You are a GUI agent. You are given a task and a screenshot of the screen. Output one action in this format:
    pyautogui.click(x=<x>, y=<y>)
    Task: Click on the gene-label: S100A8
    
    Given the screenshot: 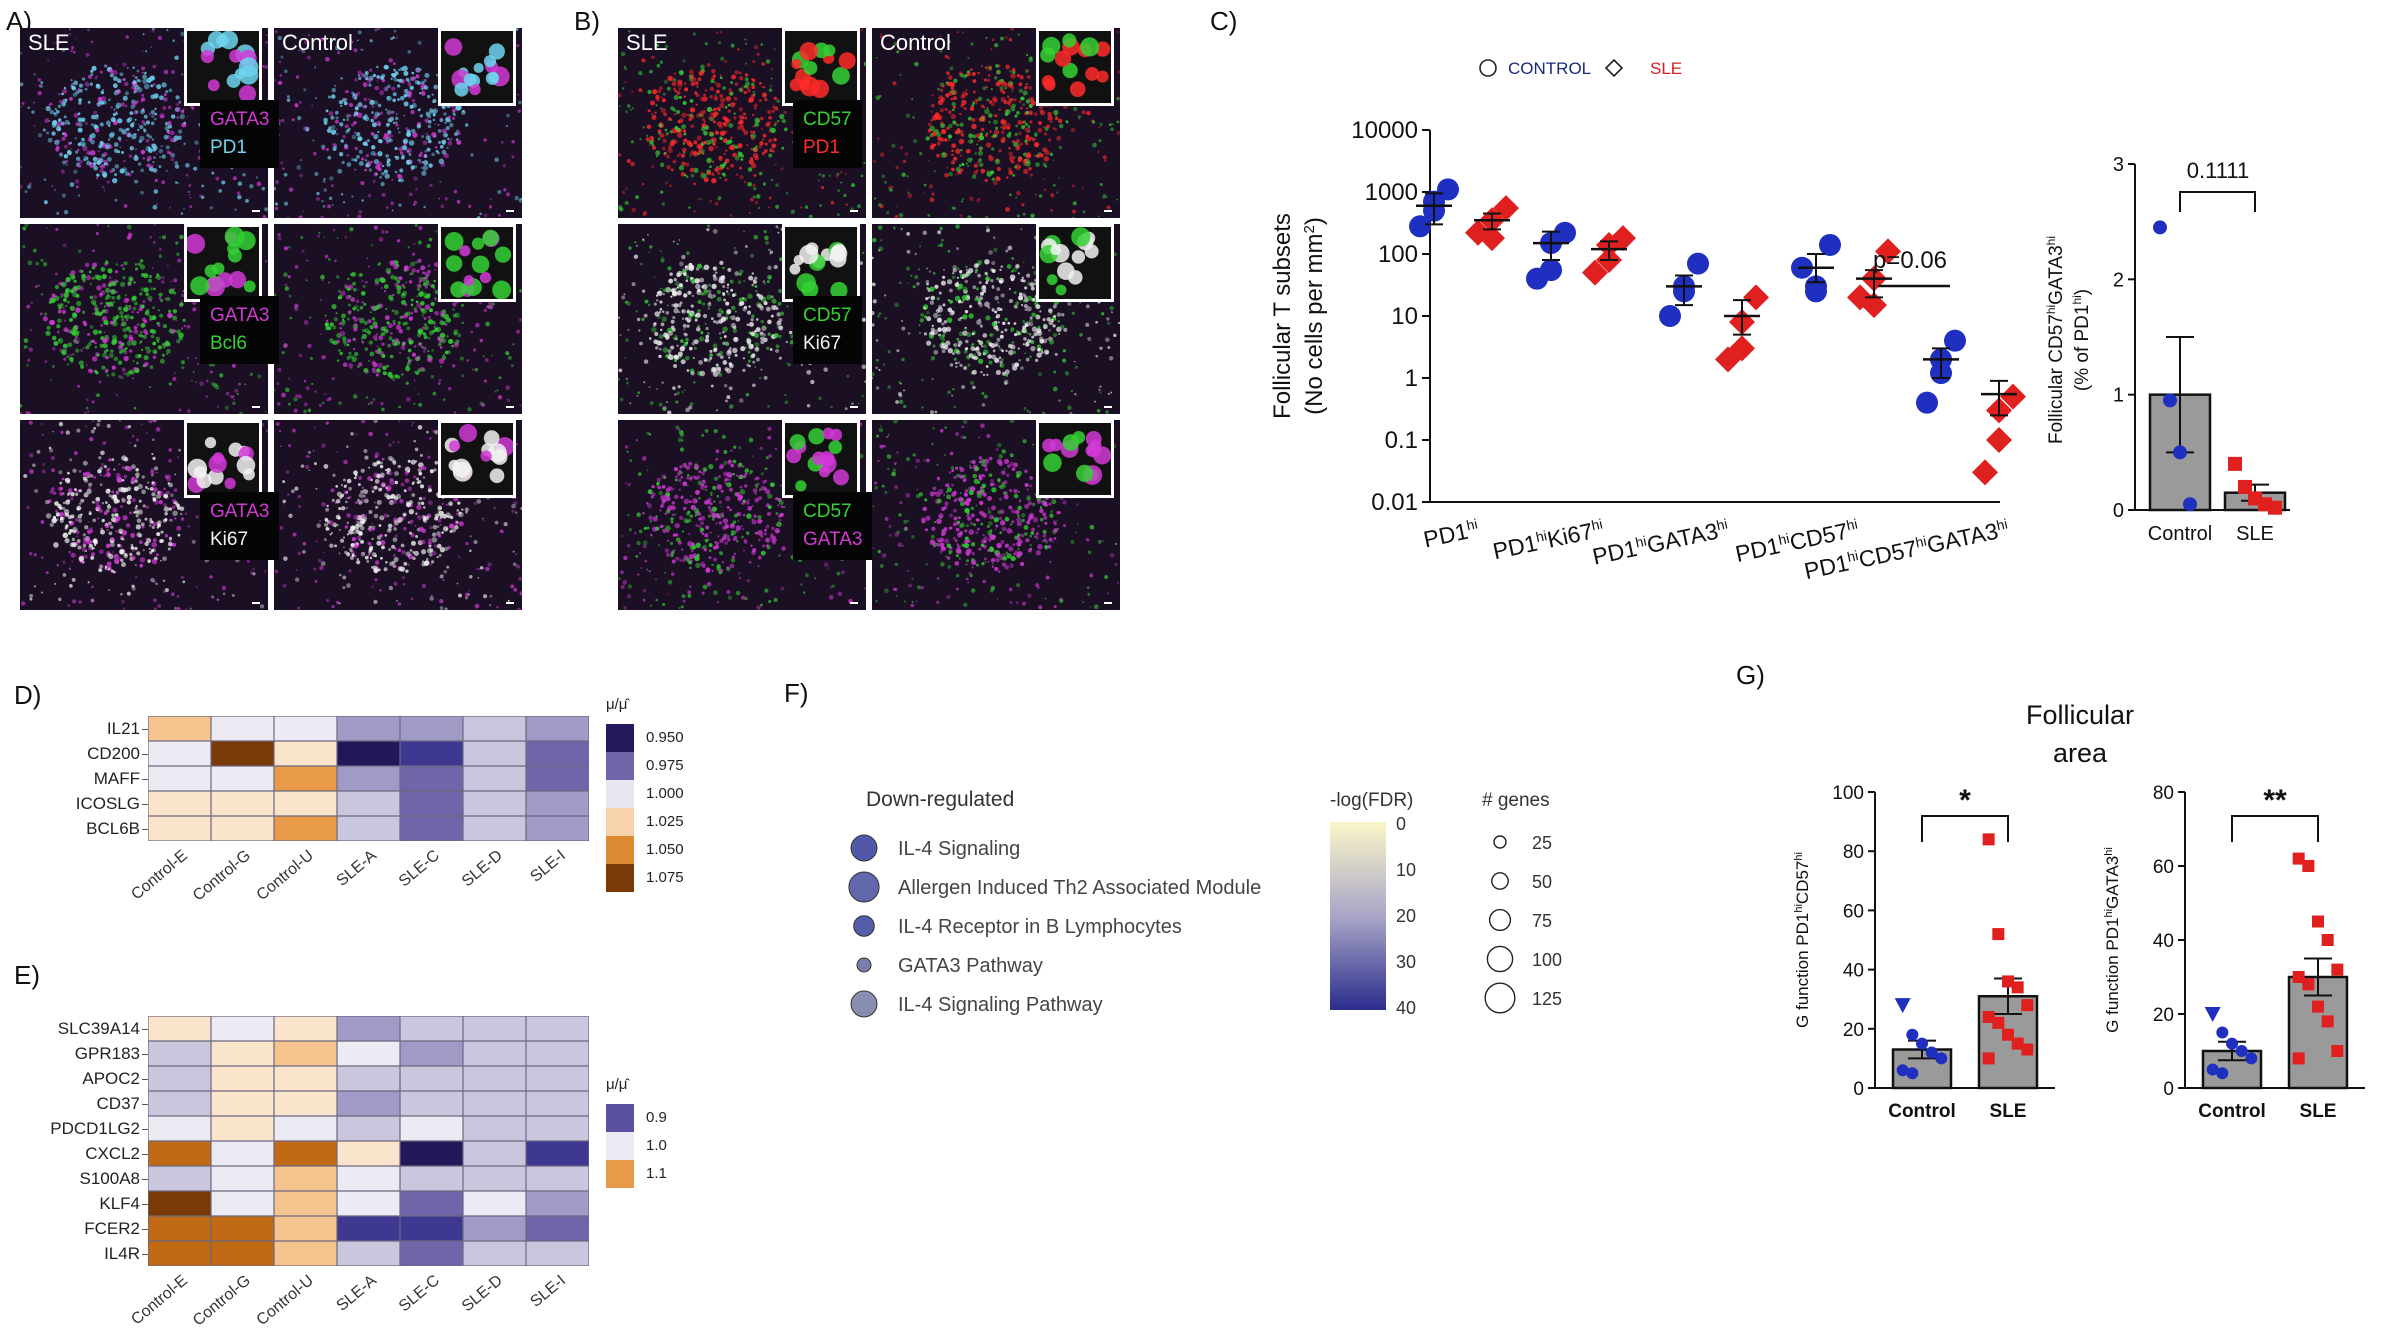 What is the action you would take?
    pyautogui.click(x=75, y=1179)
    